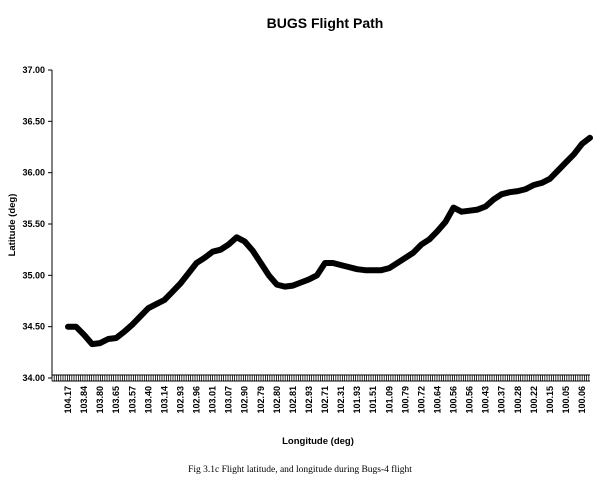  I want to click on x-tick-label: 100.64, so click(437, 400).